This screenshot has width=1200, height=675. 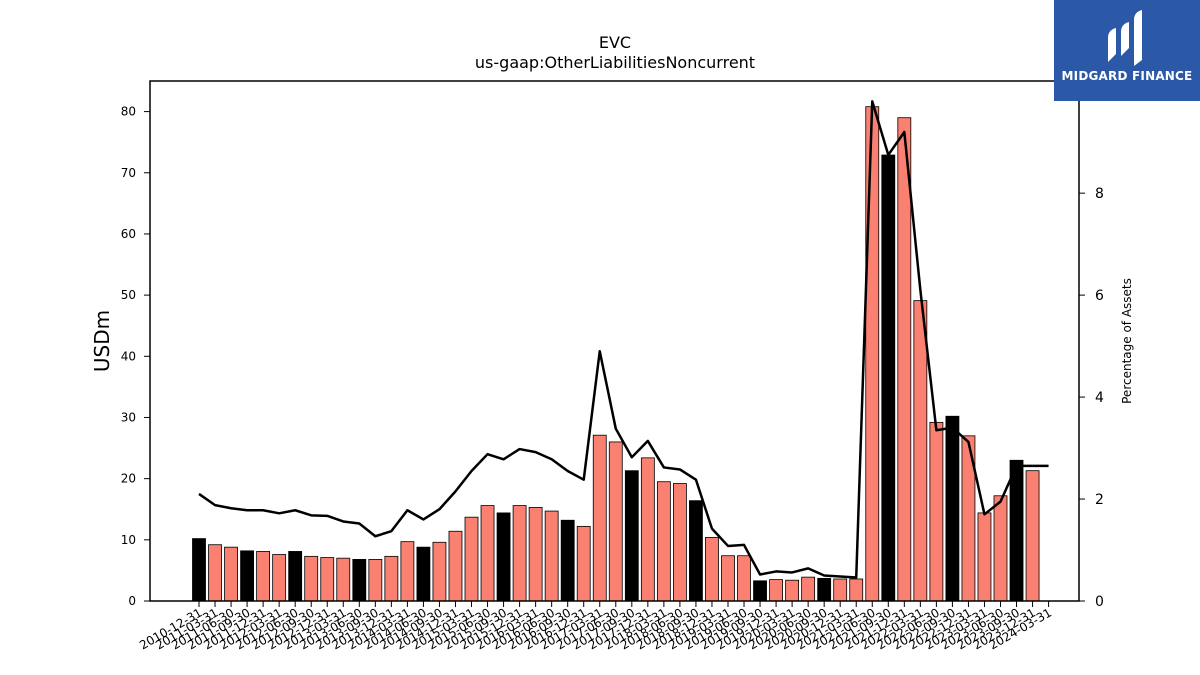 What do you see at coordinates (1127, 76) in the screenshot?
I see `logo-text: MIDGARD FINANCE` at bounding box center [1127, 76].